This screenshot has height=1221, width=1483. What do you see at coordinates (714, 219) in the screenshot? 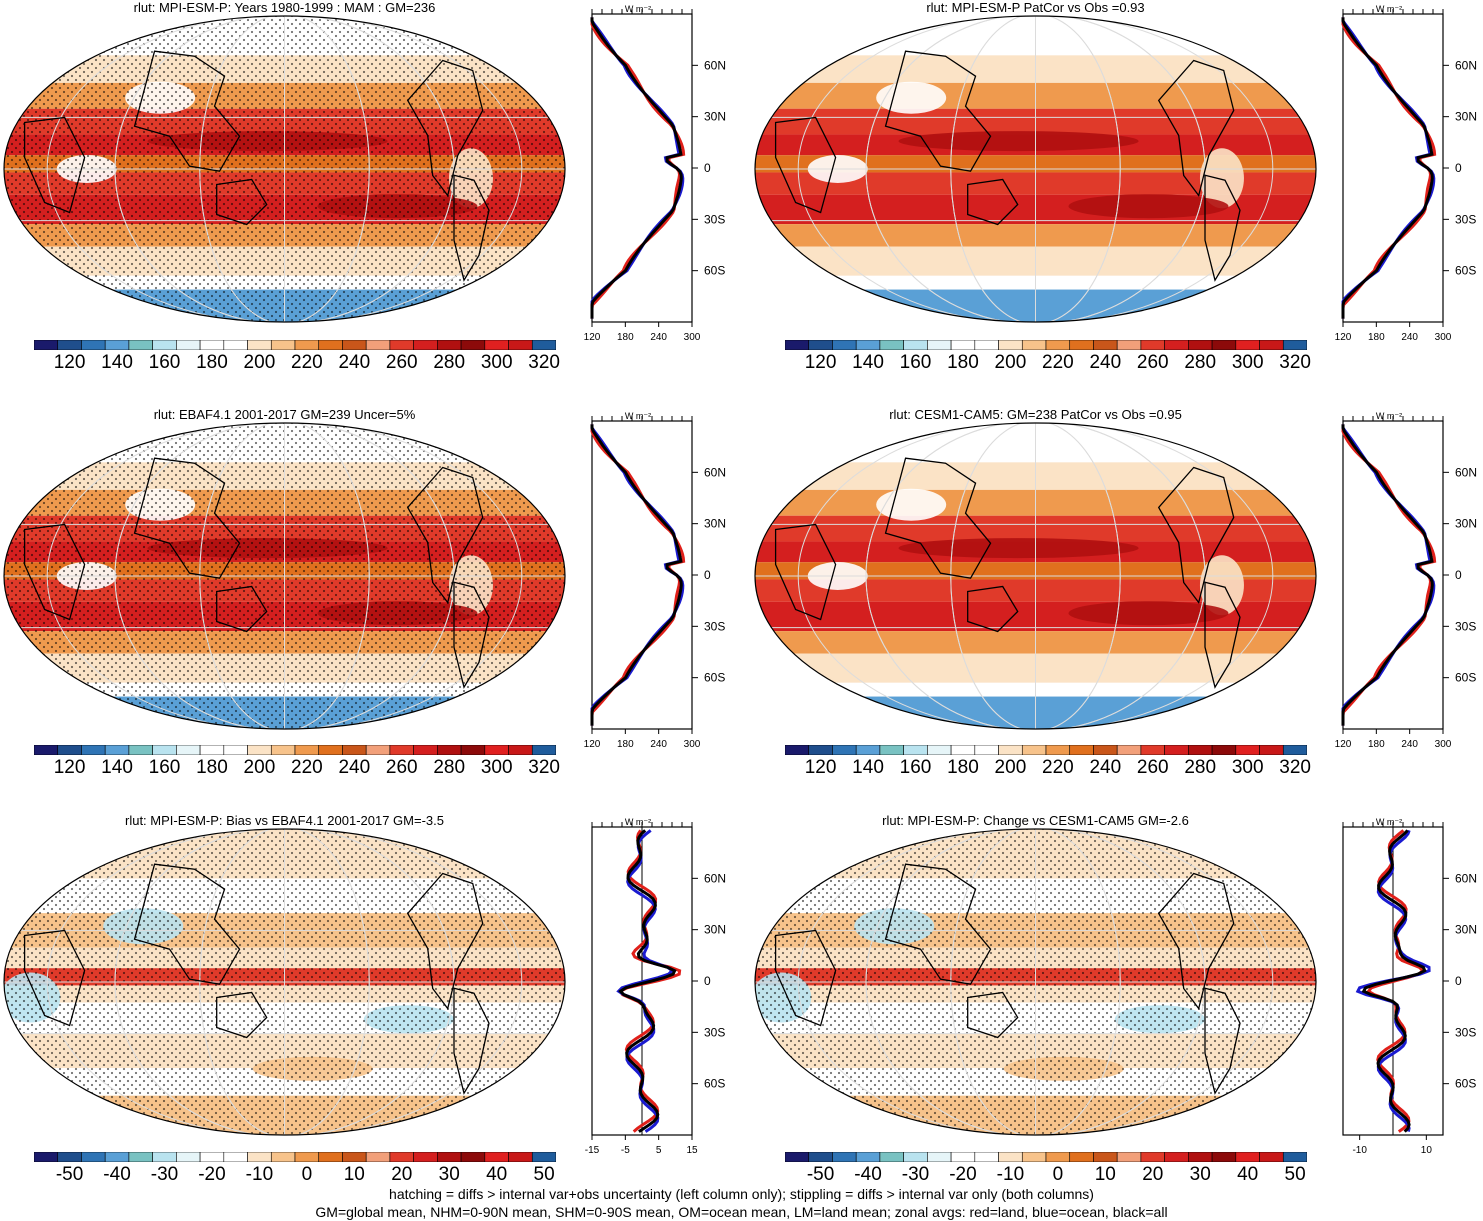
I see `zonal-lat-label: 30S` at bounding box center [714, 219].